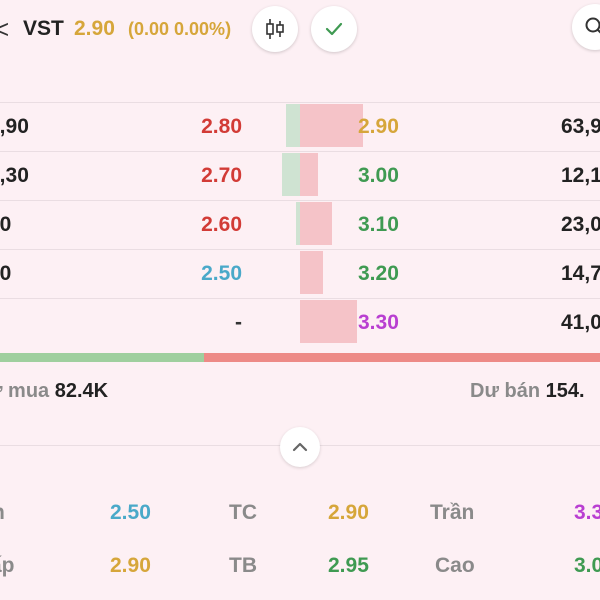  I want to click on ask-volume: 41,0, so click(580, 322).